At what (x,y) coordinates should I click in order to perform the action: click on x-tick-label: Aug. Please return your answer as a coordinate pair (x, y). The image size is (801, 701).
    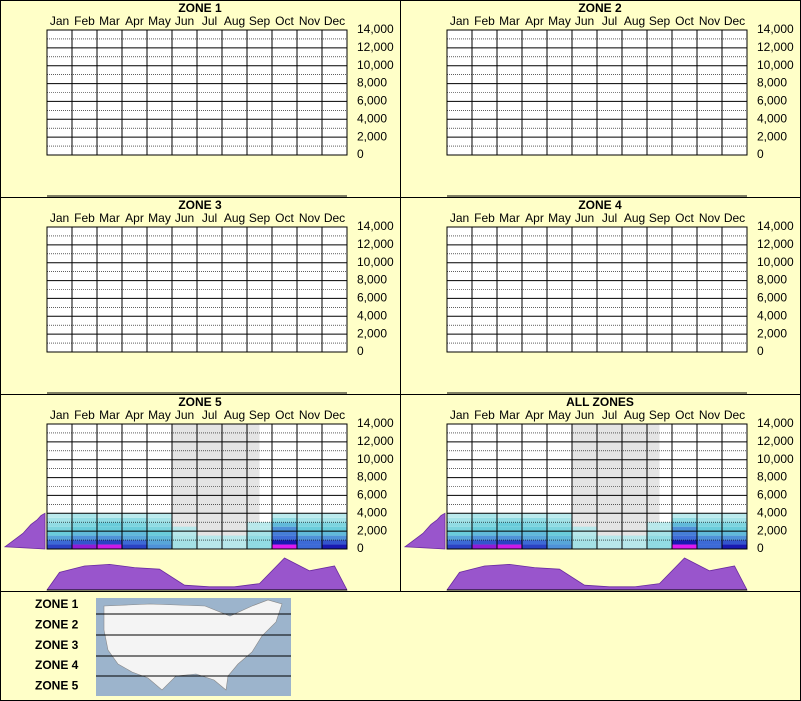
    Looking at the image, I should click on (634, 415).